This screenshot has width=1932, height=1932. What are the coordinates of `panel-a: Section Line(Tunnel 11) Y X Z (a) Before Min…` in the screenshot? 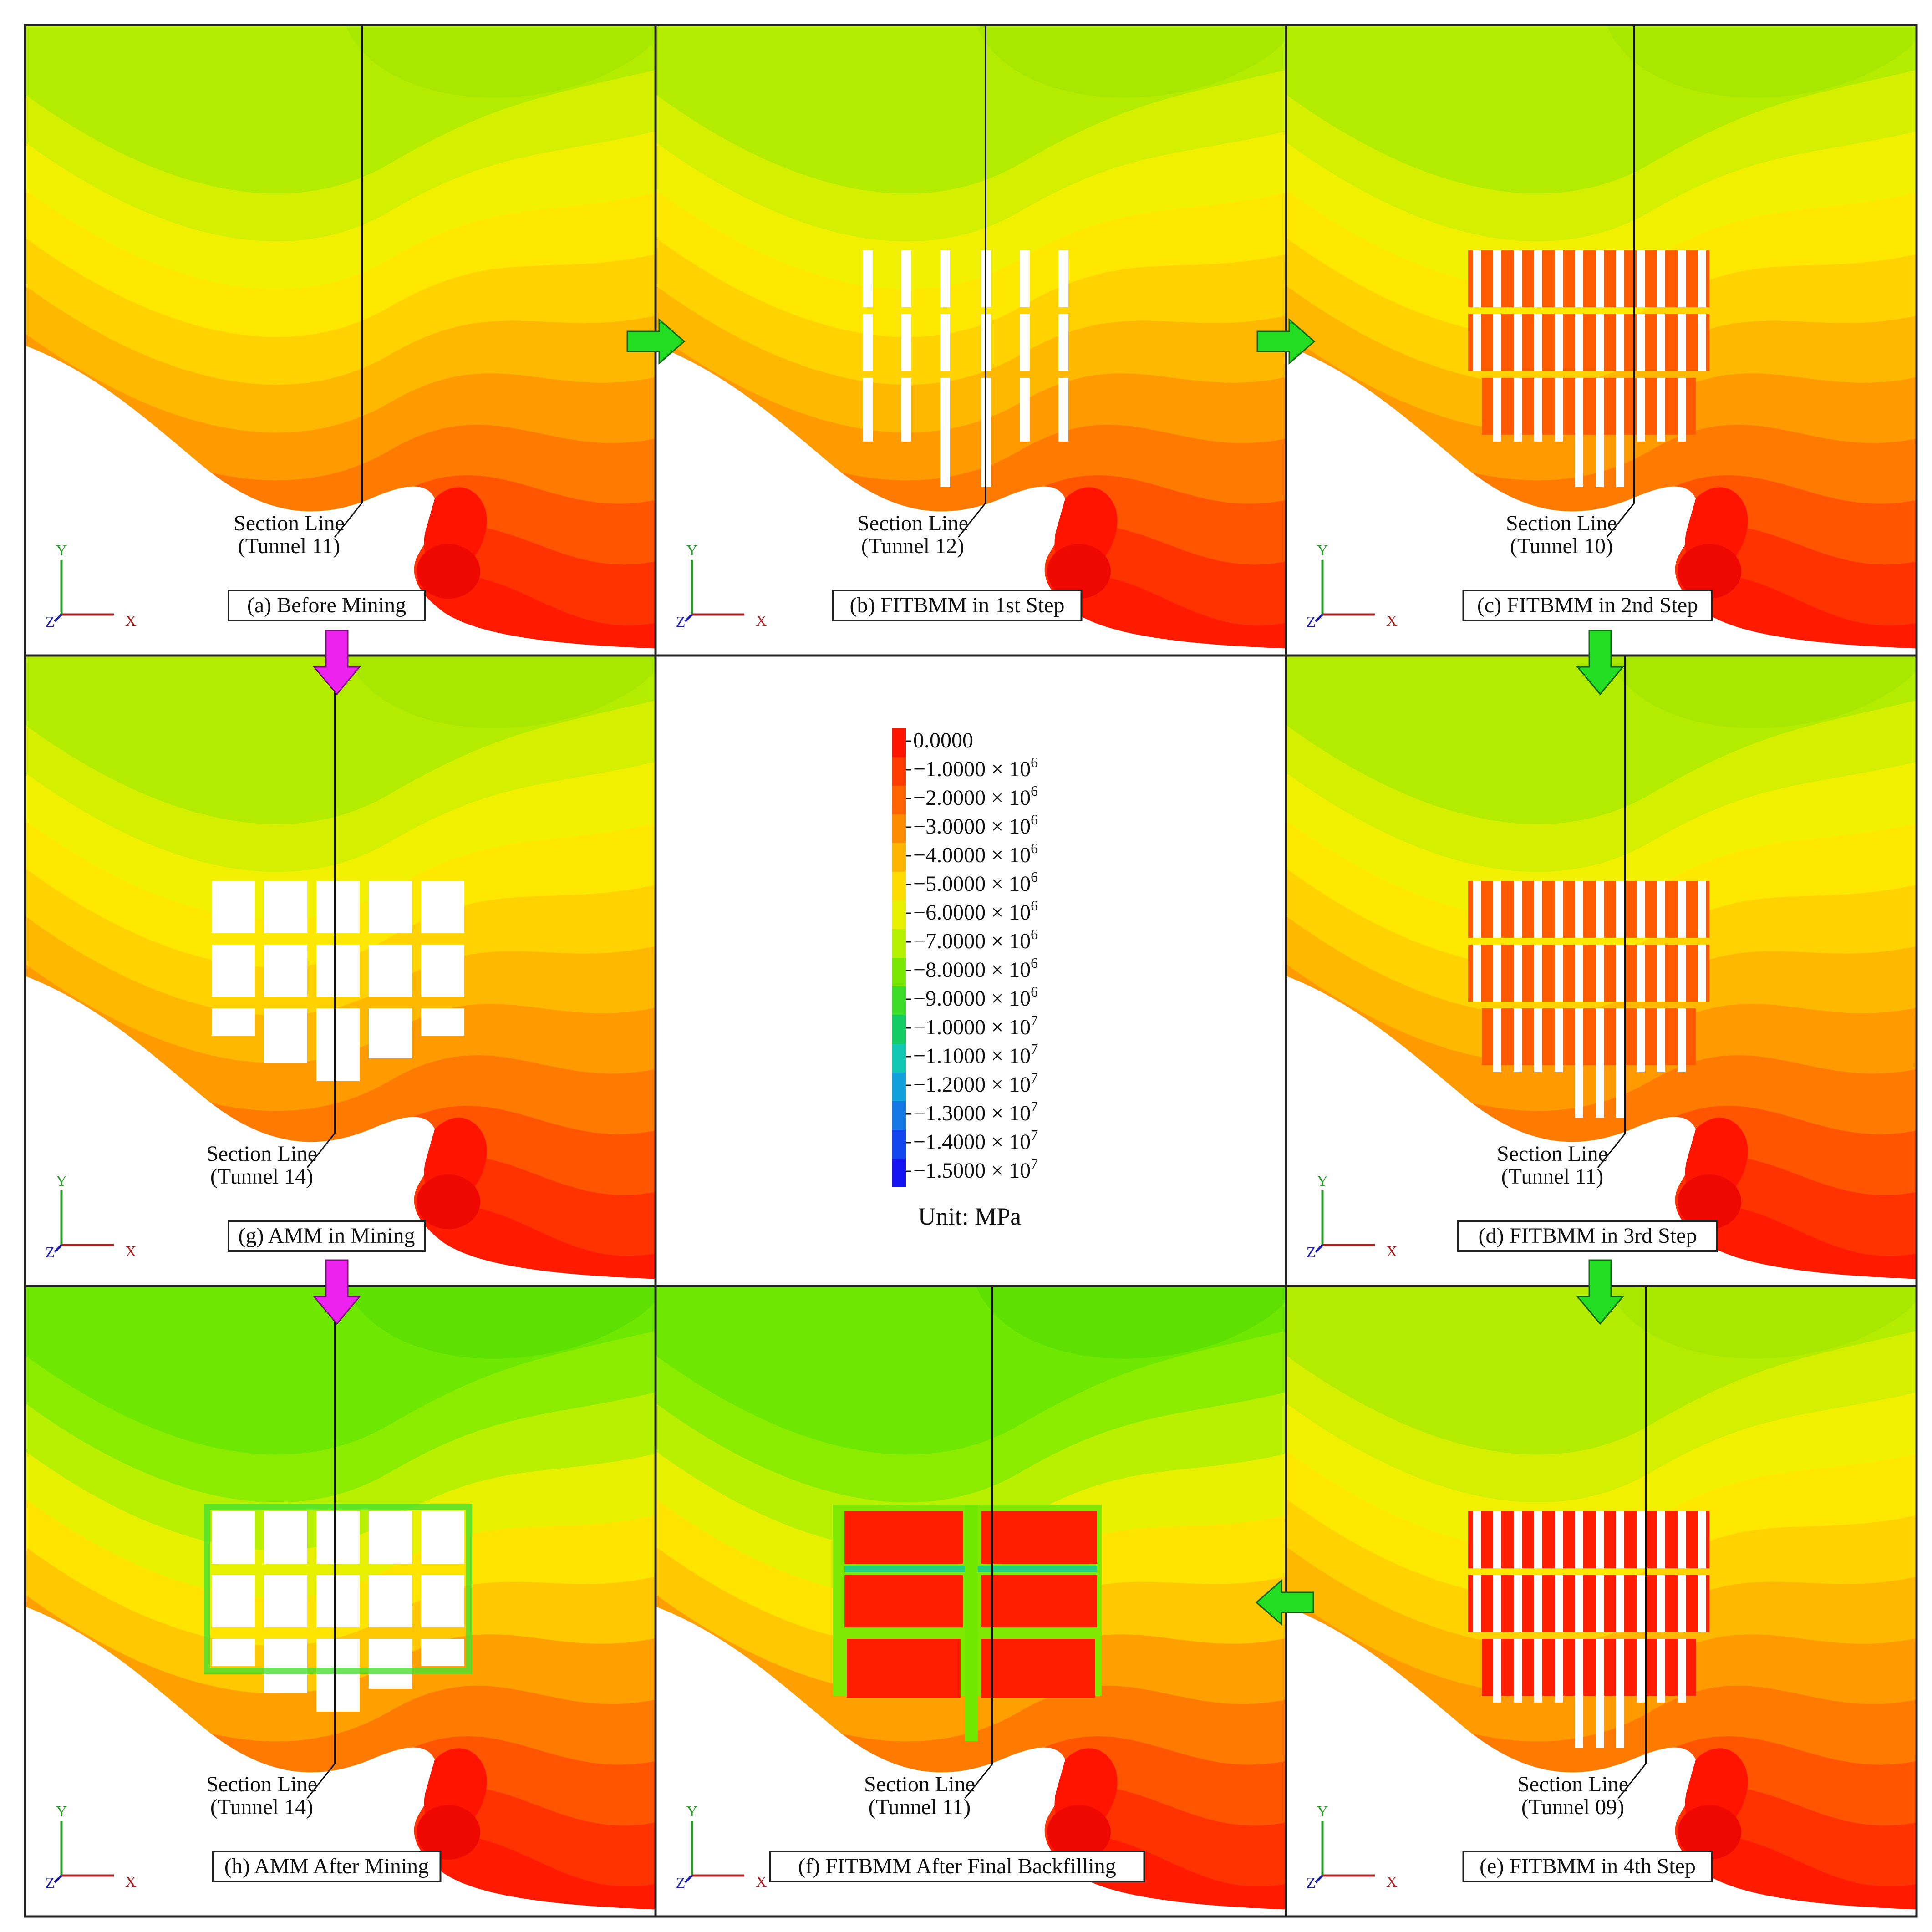 It's located at (341, 341).